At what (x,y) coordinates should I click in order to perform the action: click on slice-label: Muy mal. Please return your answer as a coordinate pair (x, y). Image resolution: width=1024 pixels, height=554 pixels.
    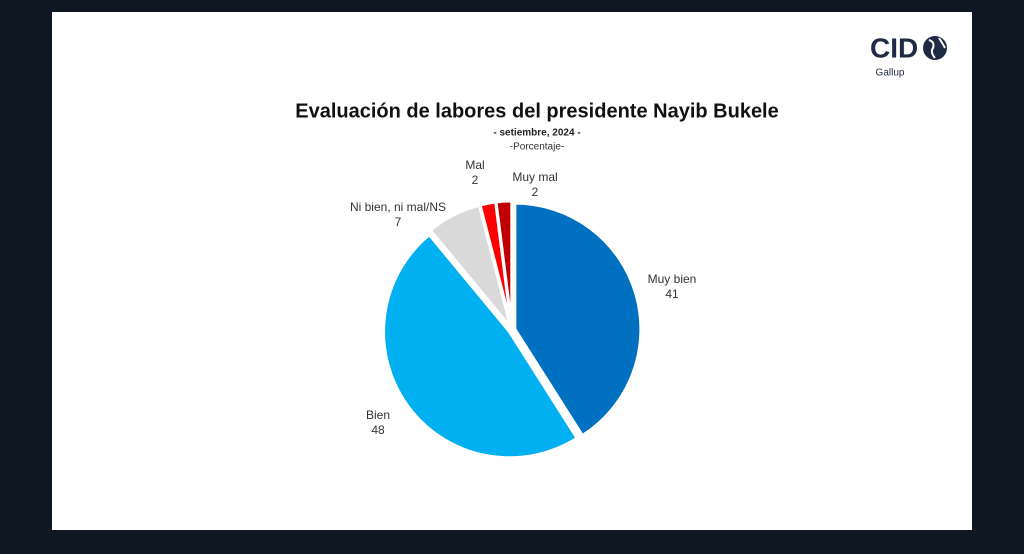
    Looking at the image, I should click on (534, 177).